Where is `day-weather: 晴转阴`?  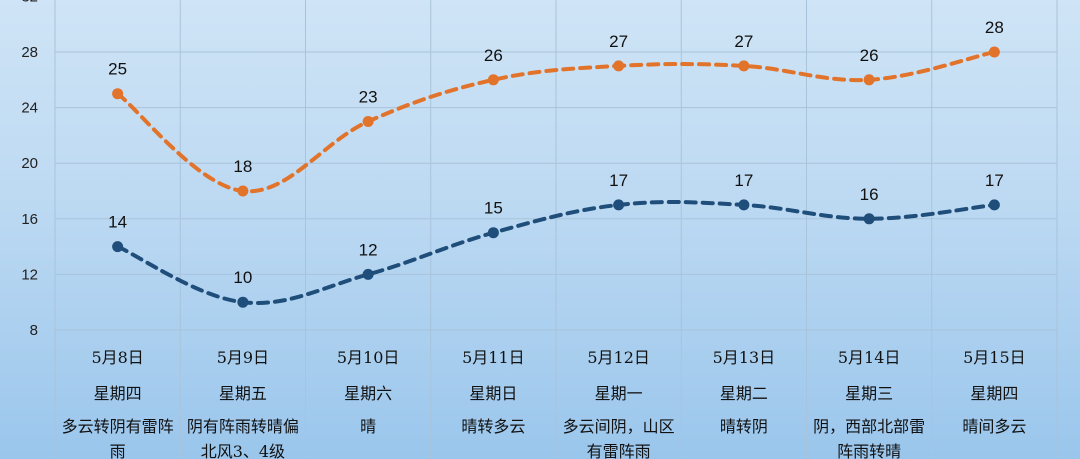 day-weather: 晴转阴 is located at coordinates (743, 426).